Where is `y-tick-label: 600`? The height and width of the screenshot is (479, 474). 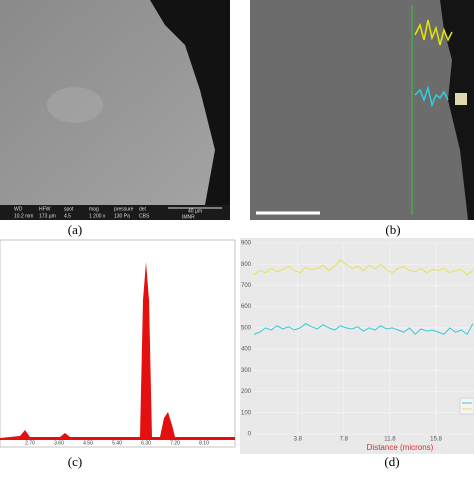
y-tick-label: 600 is located at coordinates (246, 307).